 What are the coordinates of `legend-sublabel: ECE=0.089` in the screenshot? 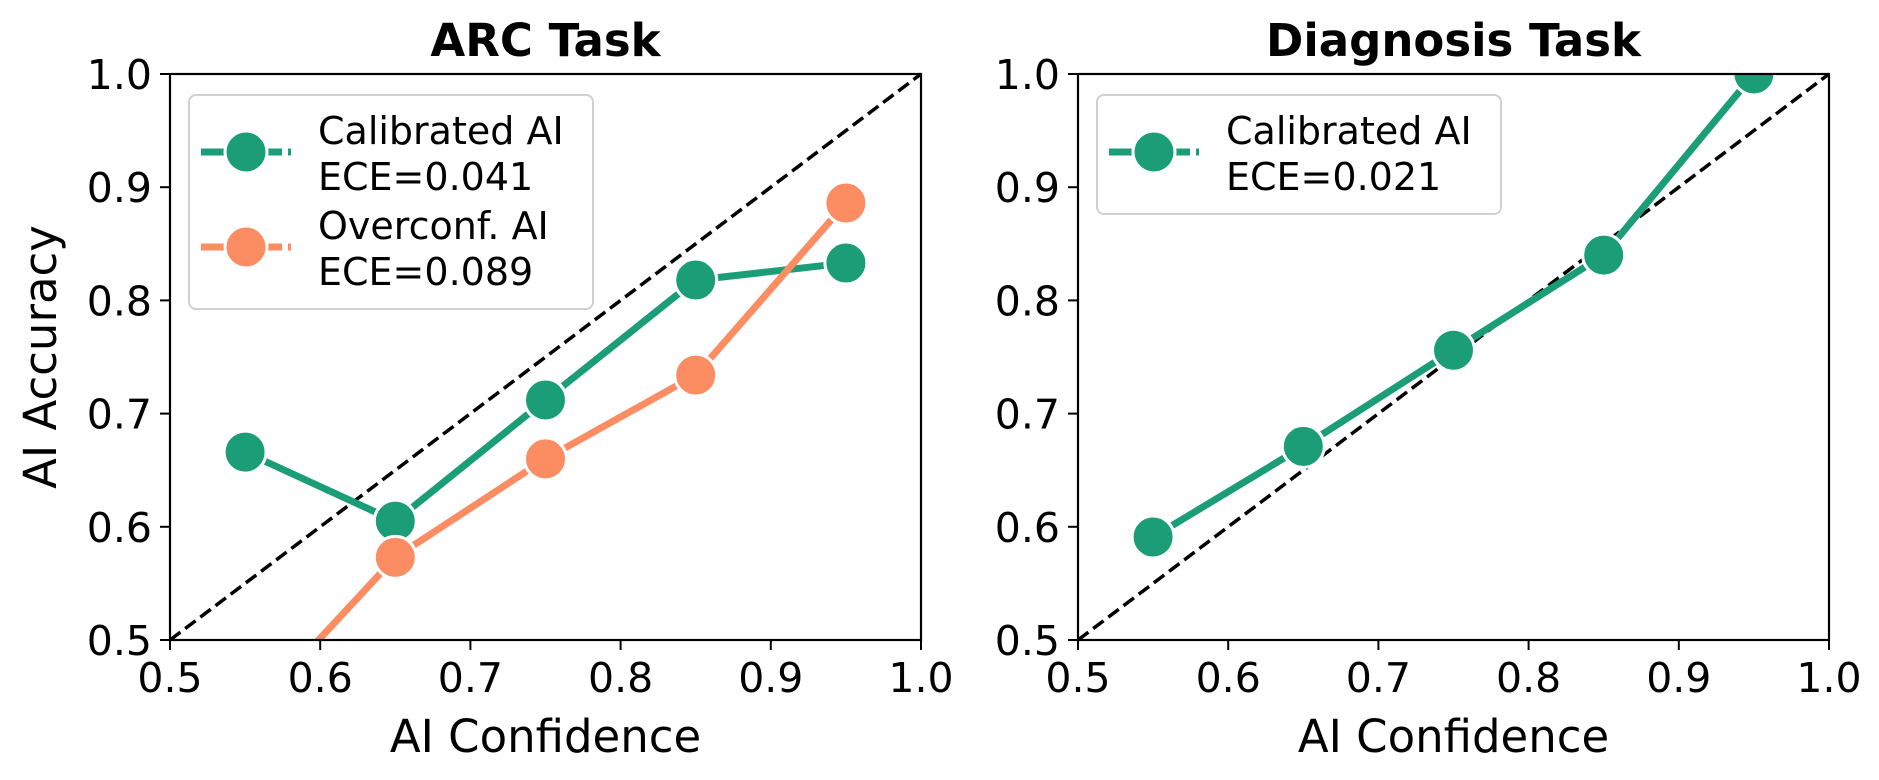 It's located at (425, 272).